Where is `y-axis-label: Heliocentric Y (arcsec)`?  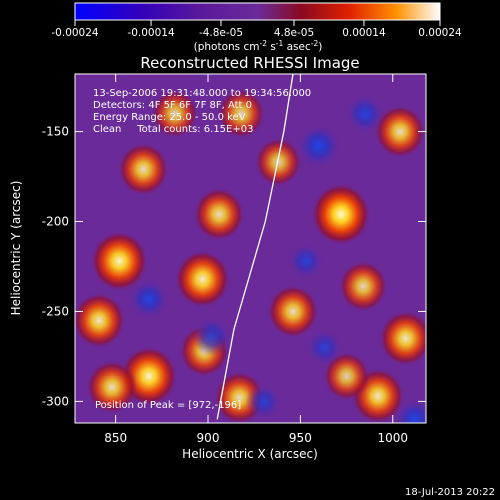 y-axis-label: Heliocentric Y (arcsec) is located at coordinates (16, 248).